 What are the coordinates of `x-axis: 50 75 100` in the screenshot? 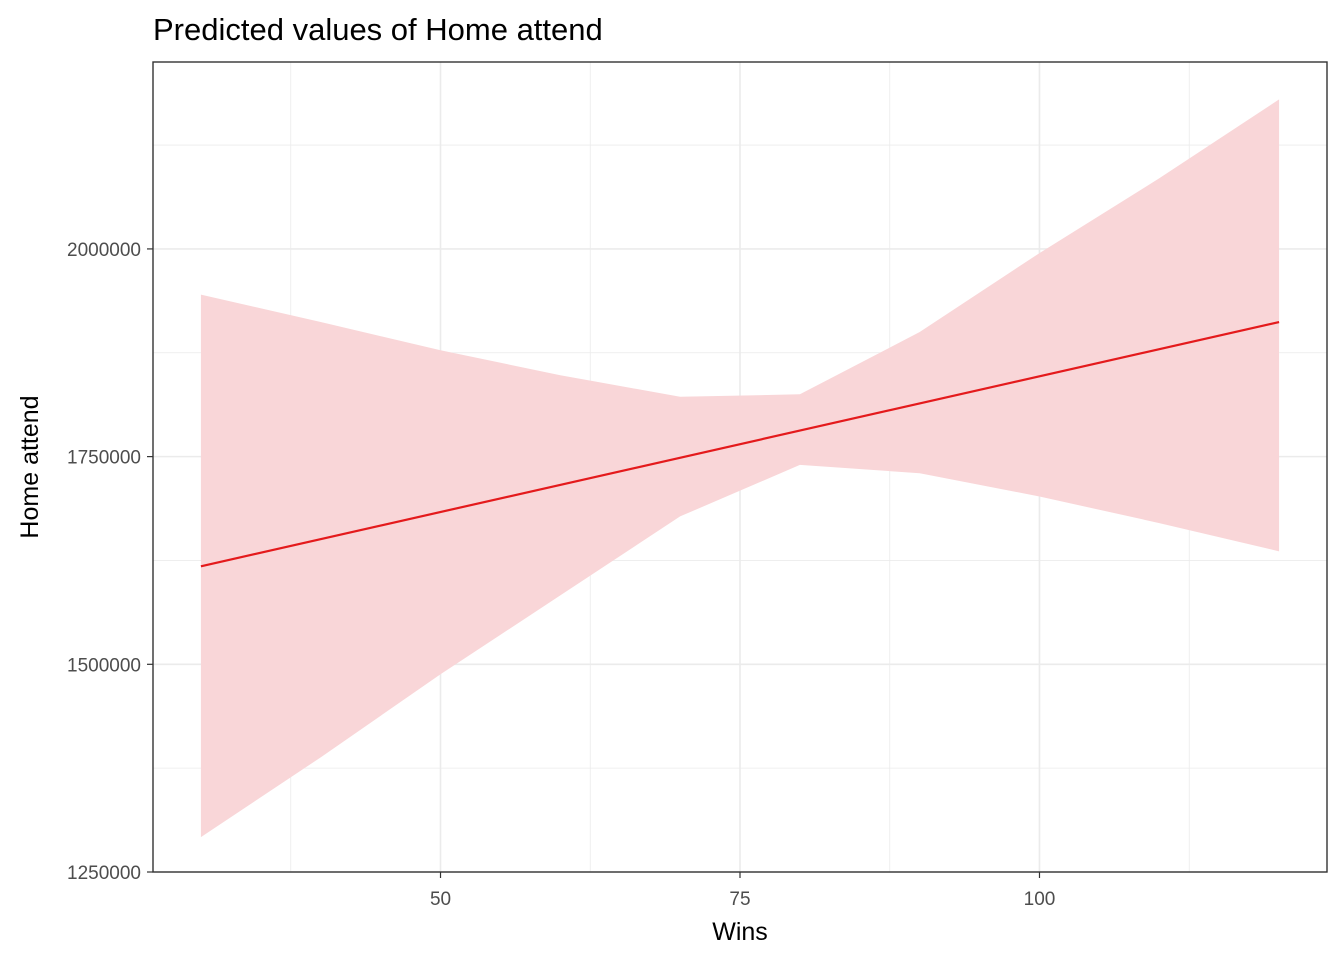 It's located at (742, 891).